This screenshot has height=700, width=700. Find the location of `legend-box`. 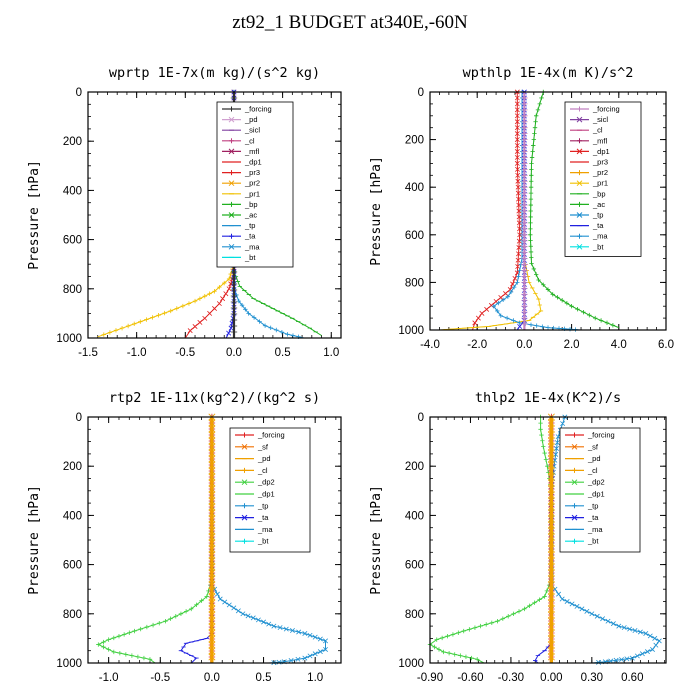

legend-box is located at coordinates (603, 179).